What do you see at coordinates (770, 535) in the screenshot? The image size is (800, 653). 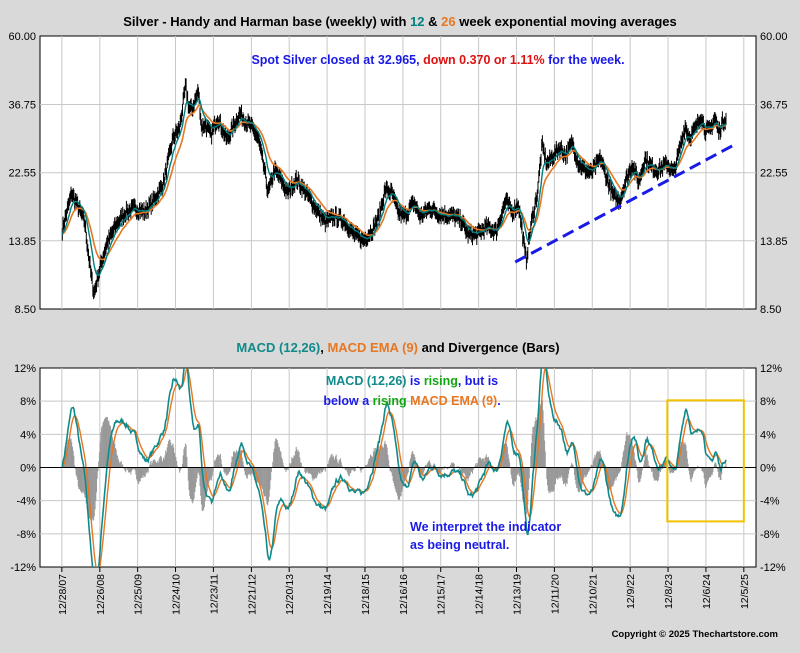 I see `macd-y-tick-label-right: -8%` at bounding box center [770, 535].